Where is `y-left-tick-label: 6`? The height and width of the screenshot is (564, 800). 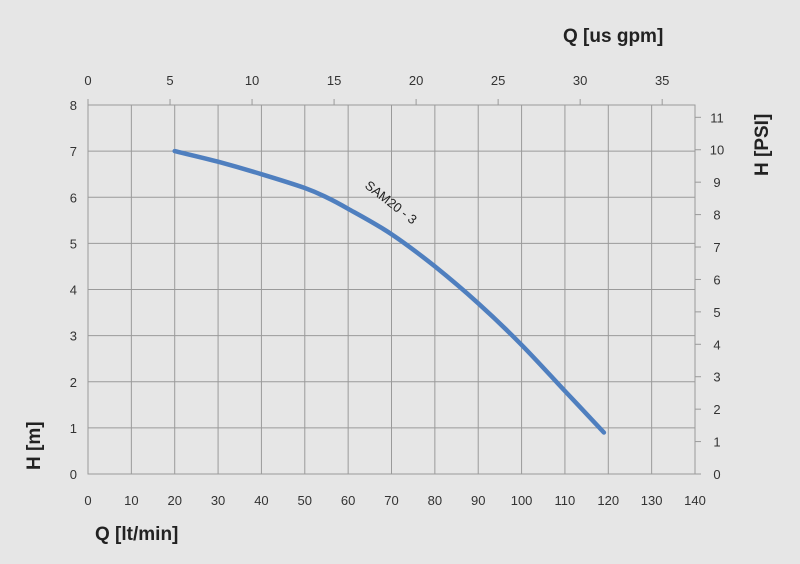 y-left-tick-label: 6 is located at coordinates (73, 197).